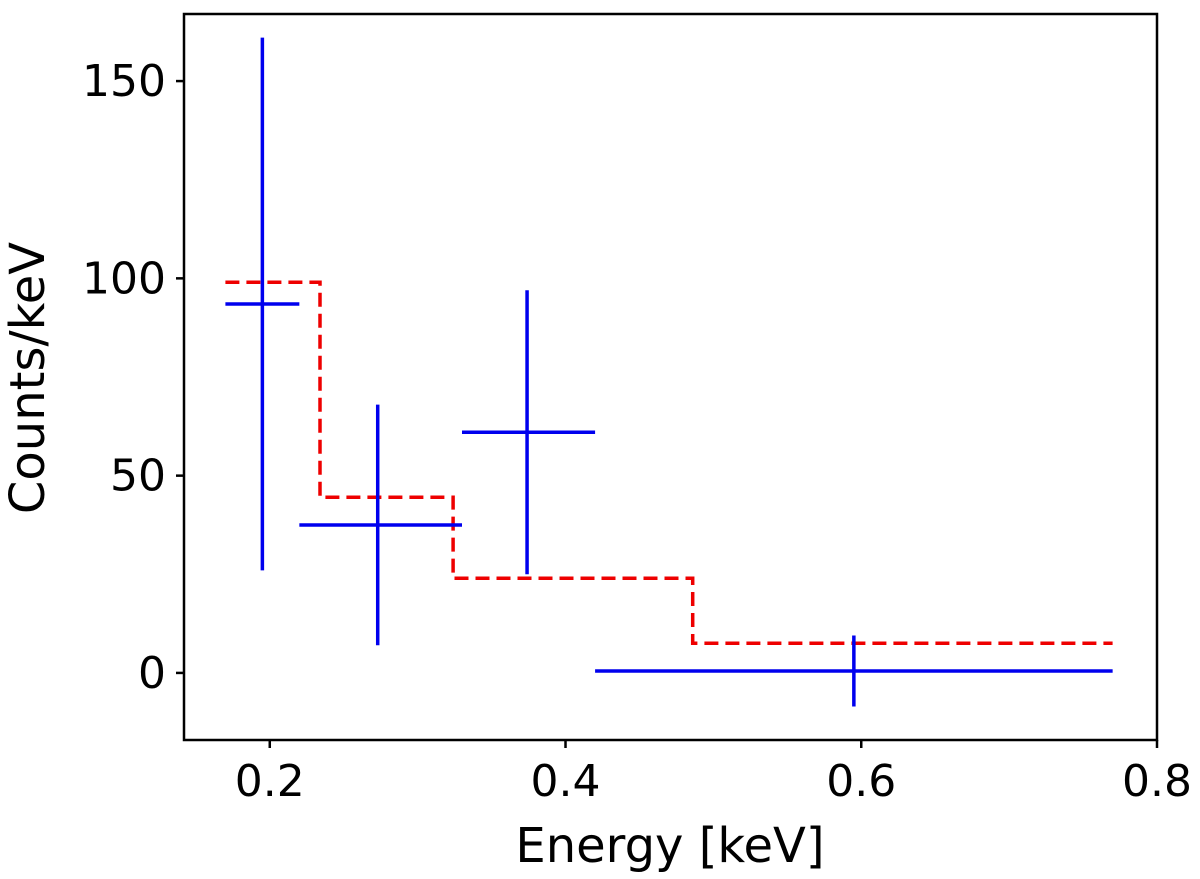  What do you see at coordinates (124, 278) in the screenshot?
I see `y-tick-label: 100` at bounding box center [124, 278].